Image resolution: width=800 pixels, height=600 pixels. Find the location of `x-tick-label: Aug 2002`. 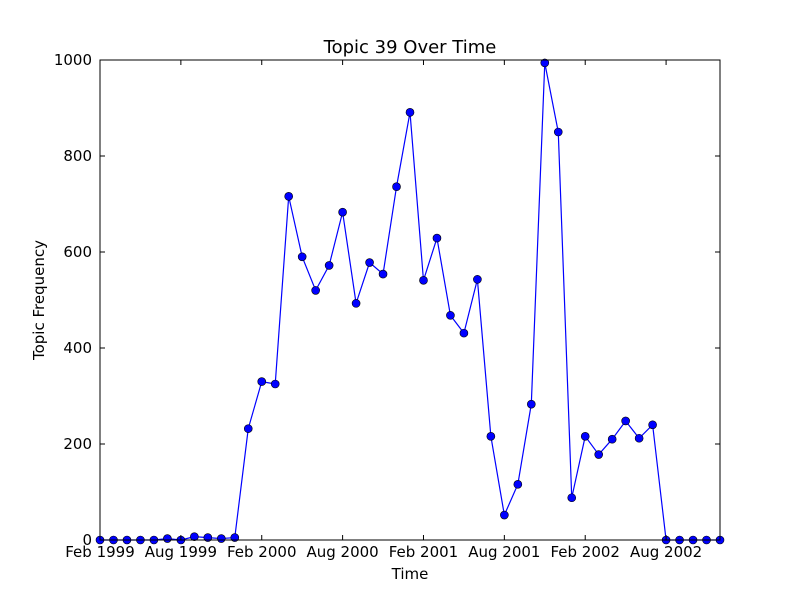

x-tick-label: Aug 2002 is located at coordinates (666, 552).